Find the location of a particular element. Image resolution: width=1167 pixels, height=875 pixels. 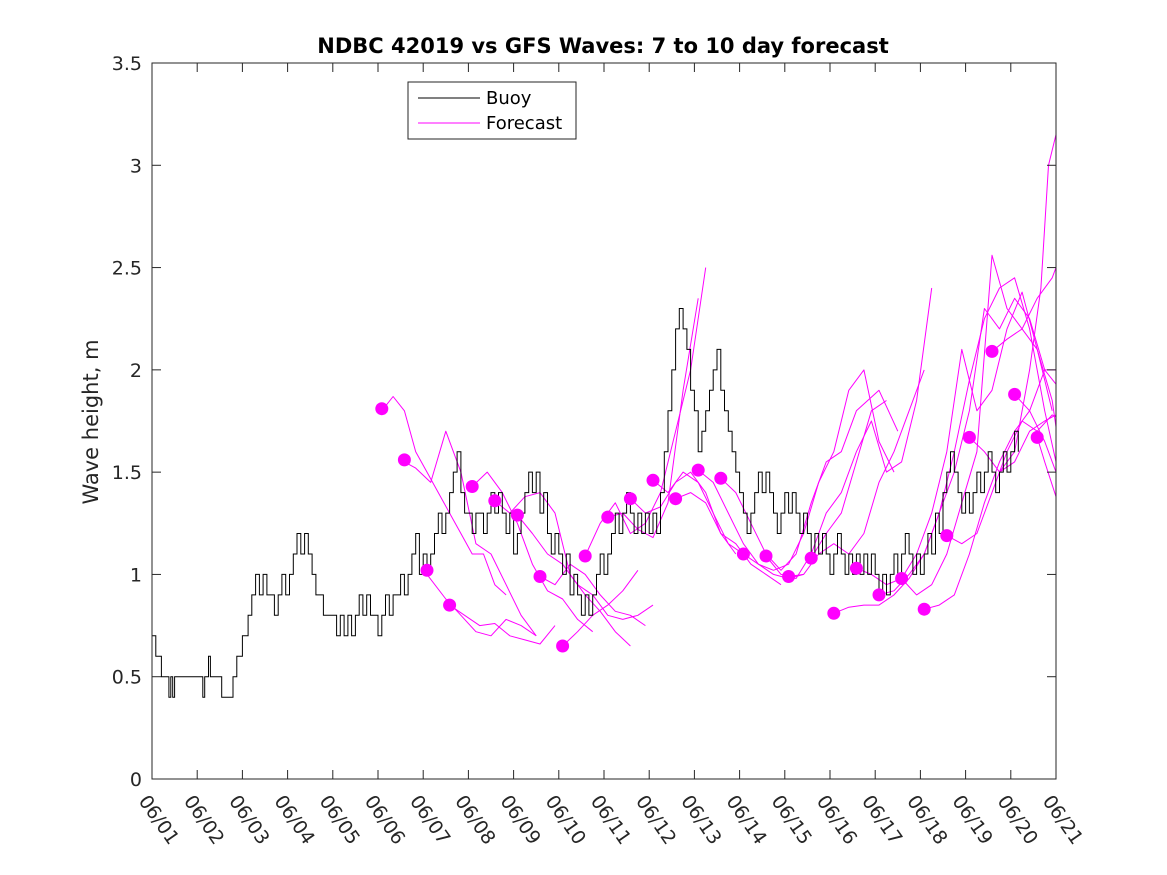

legend-buoy-label: Buoy is located at coordinates (509, 98).